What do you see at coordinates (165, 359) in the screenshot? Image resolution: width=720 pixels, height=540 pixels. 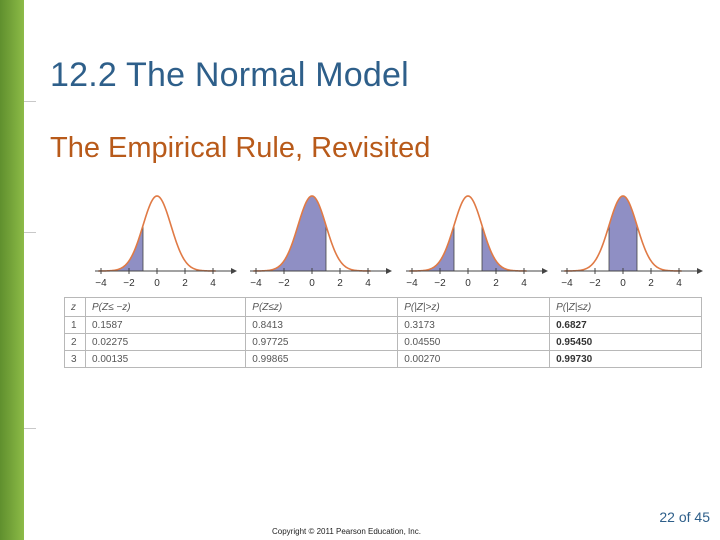 I see `table-cell: 0.00135` at bounding box center [165, 359].